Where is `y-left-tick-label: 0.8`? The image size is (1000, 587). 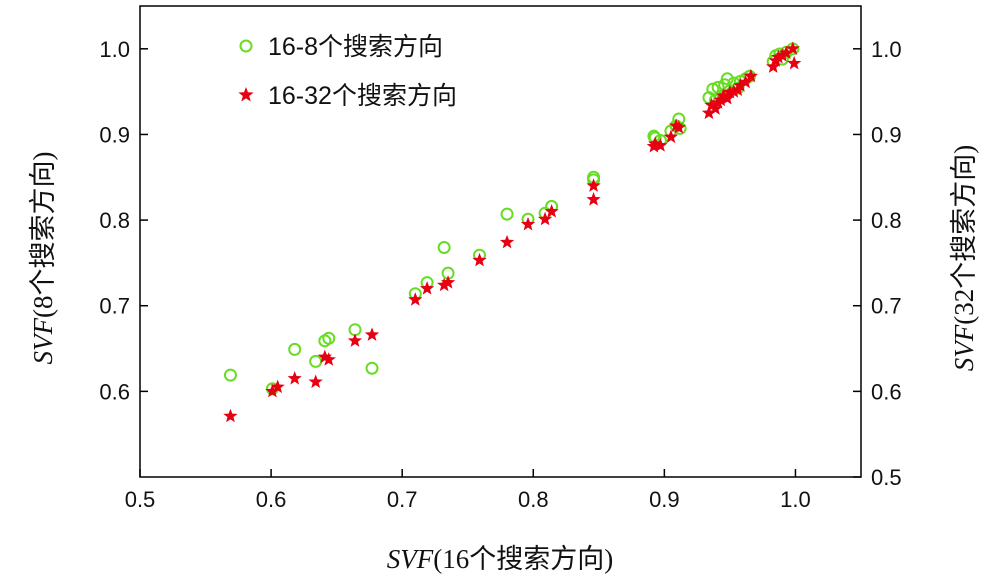
y-left-tick-label: 0.8 is located at coordinates (114, 220).